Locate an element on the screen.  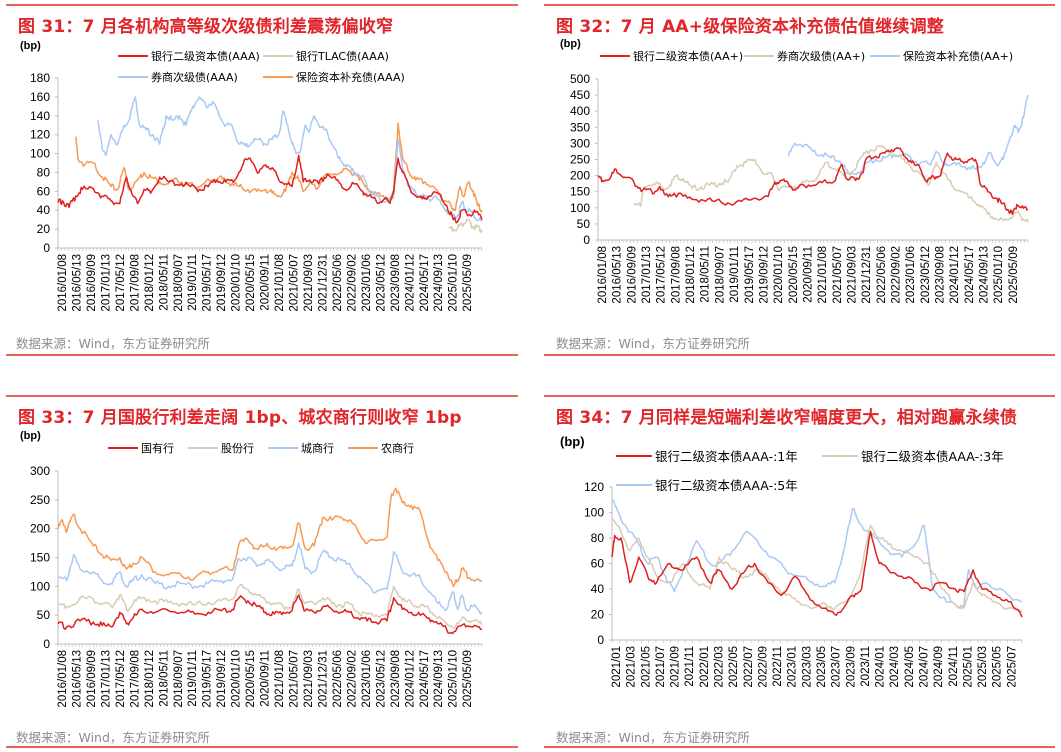
y-tick-label: 80 is located at coordinates (44, 172).